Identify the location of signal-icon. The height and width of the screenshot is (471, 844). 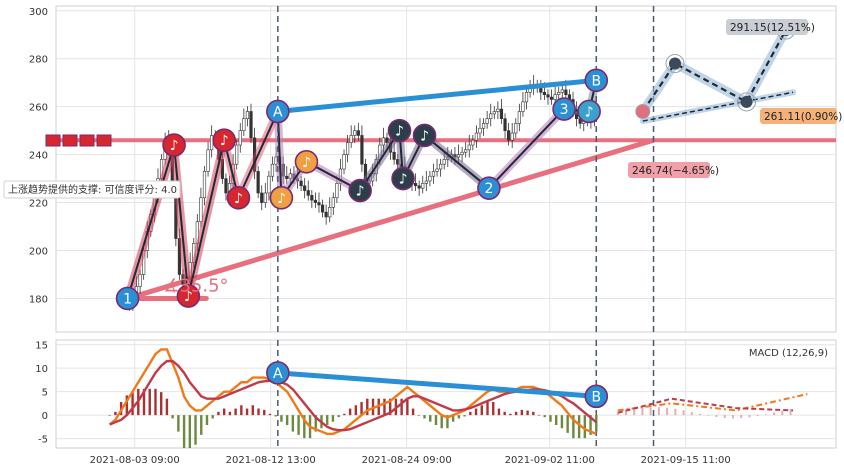
(70, 140).